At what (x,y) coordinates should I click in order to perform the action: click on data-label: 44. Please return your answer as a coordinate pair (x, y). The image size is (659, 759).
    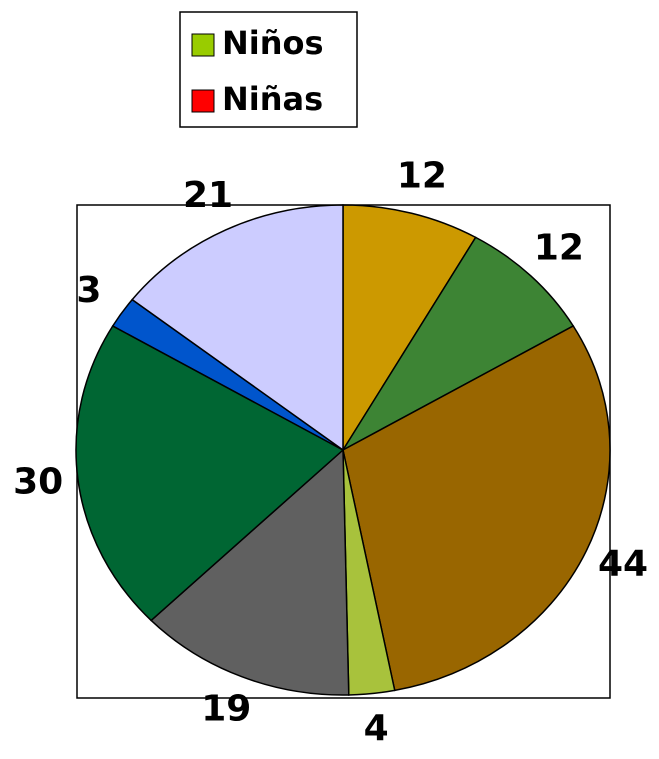
    Looking at the image, I should click on (623, 564).